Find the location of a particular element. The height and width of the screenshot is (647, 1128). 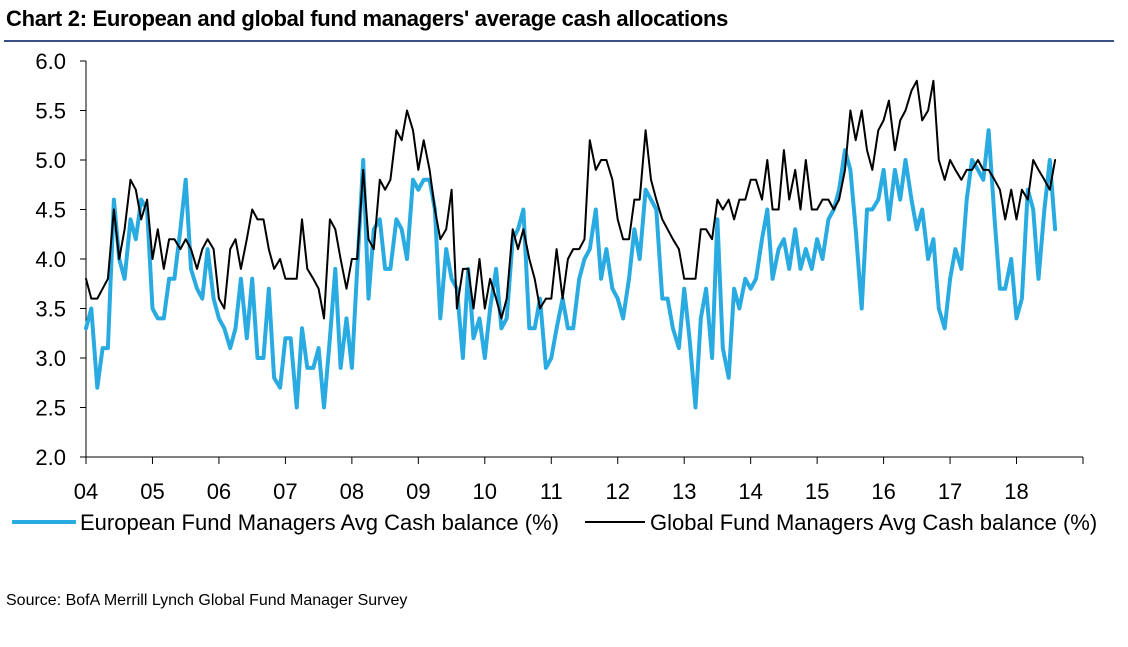

x-tick-label: 07 is located at coordinates (285, 491).